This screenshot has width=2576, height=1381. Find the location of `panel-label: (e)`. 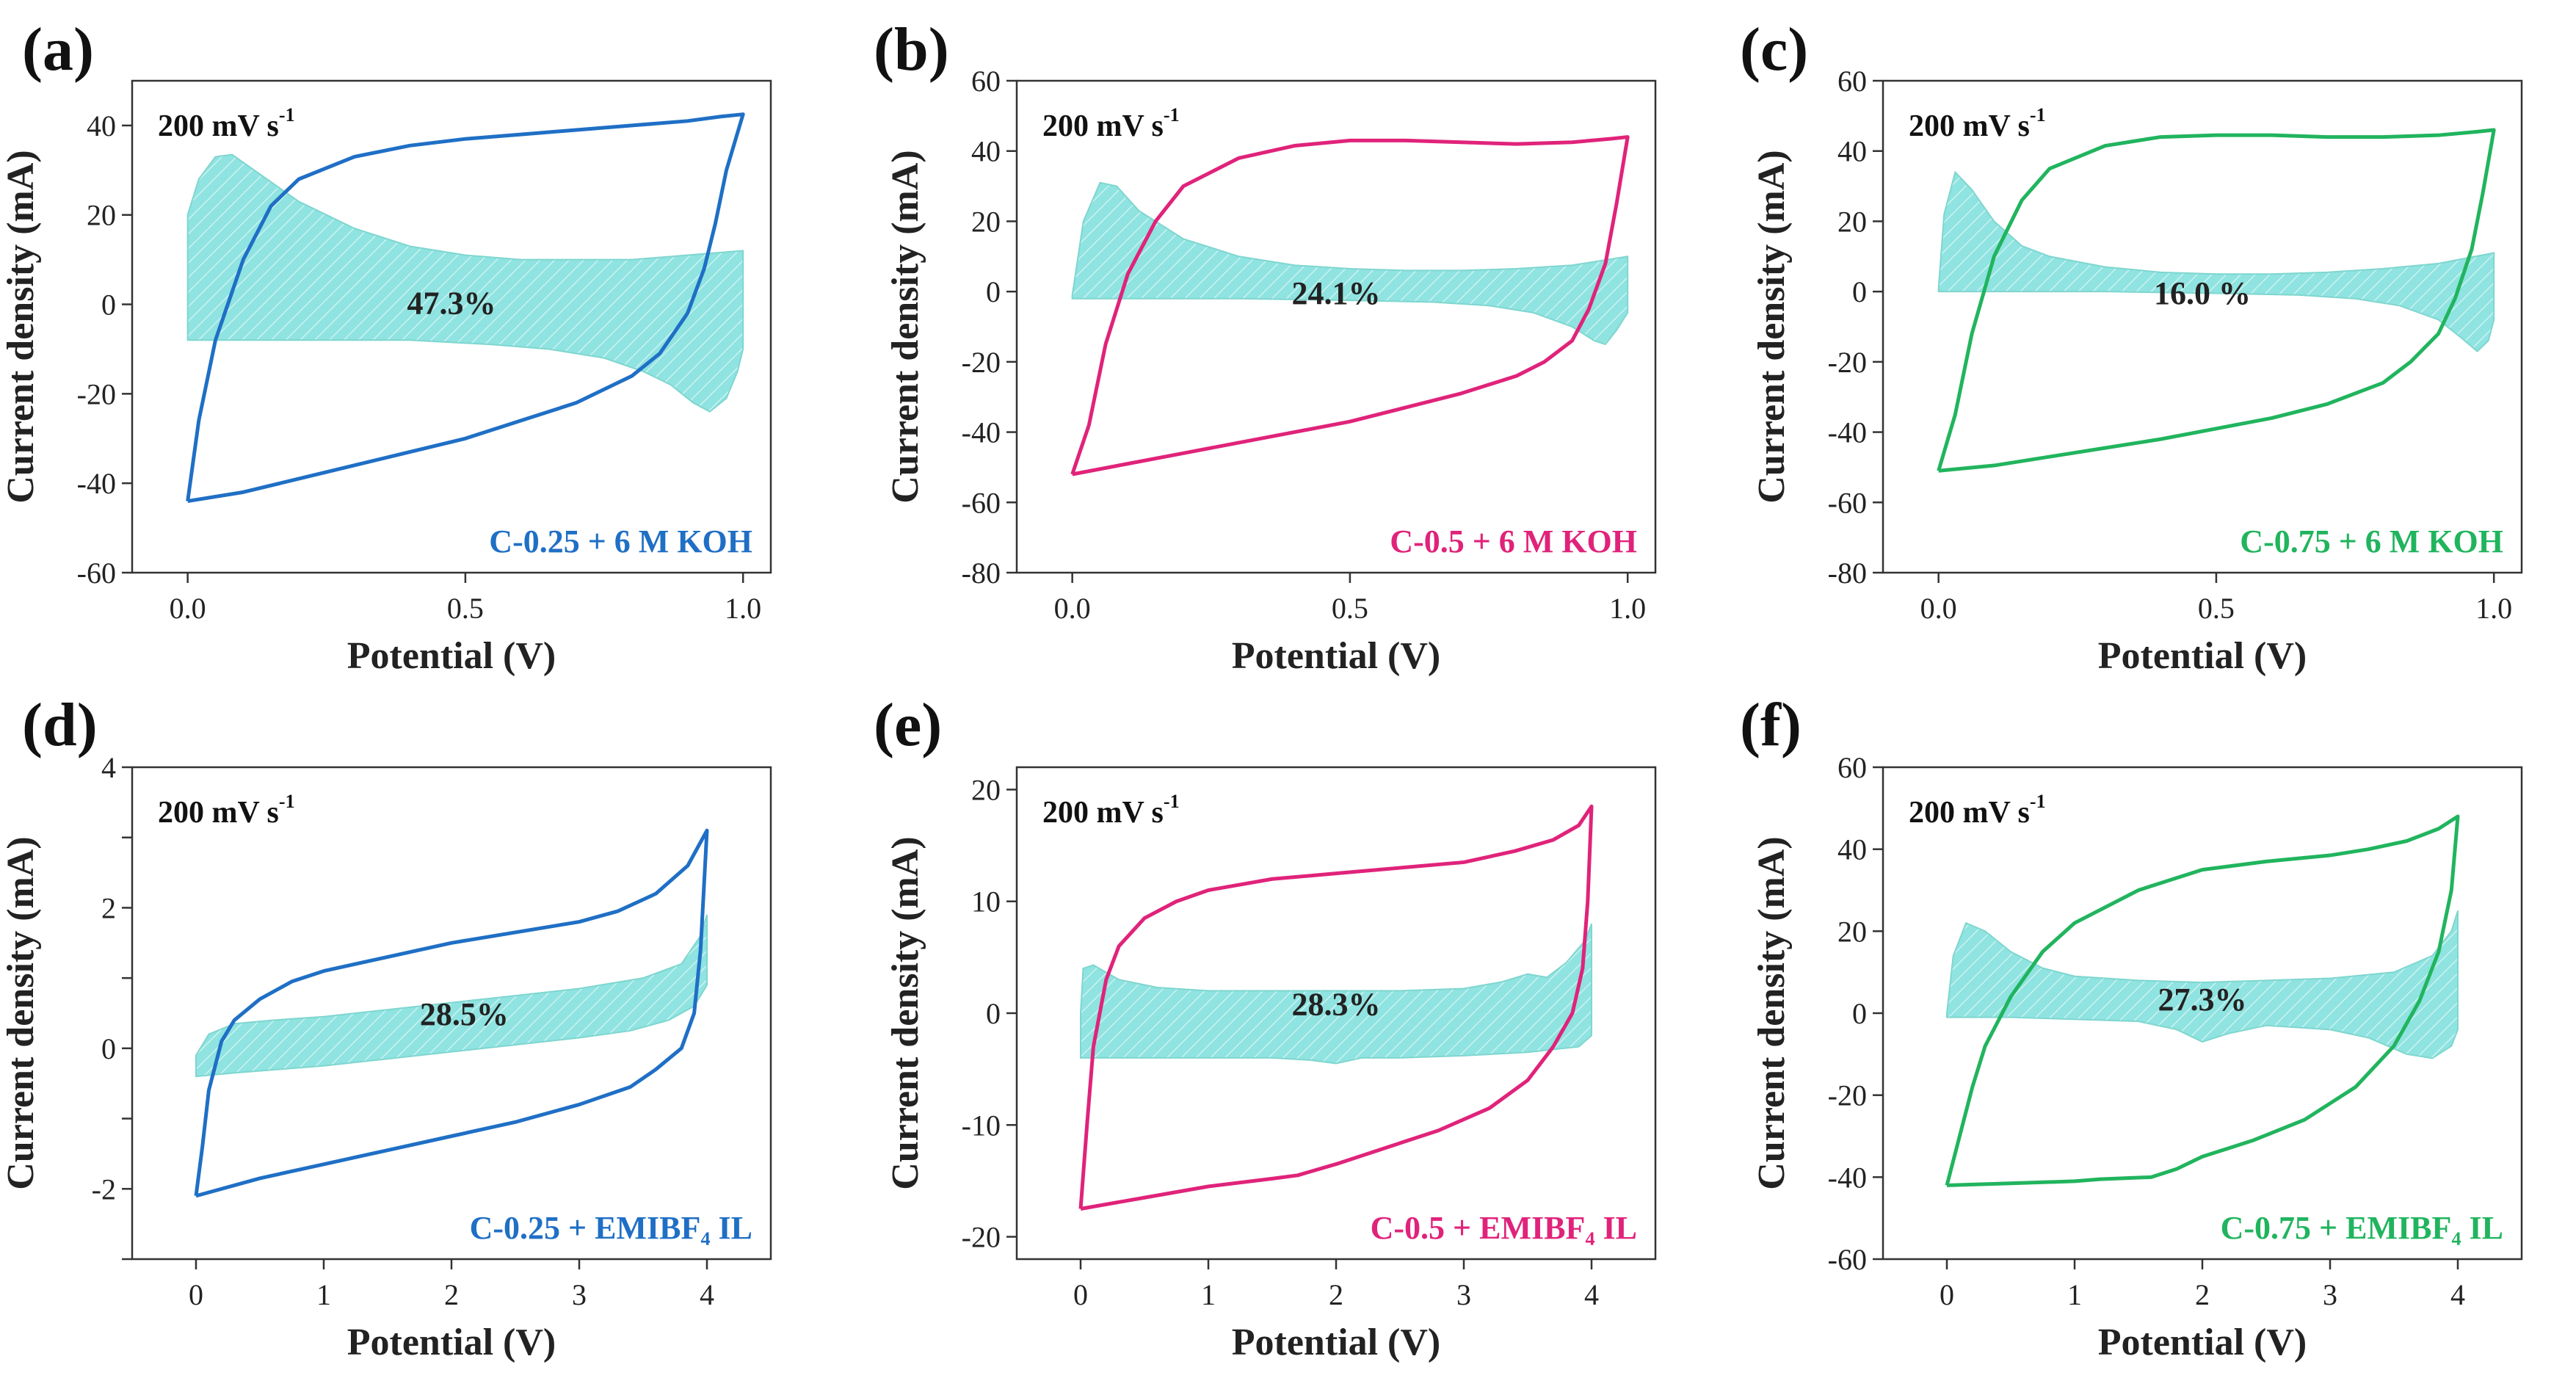

panel-label: (e) is located at coordinates (908, 725).